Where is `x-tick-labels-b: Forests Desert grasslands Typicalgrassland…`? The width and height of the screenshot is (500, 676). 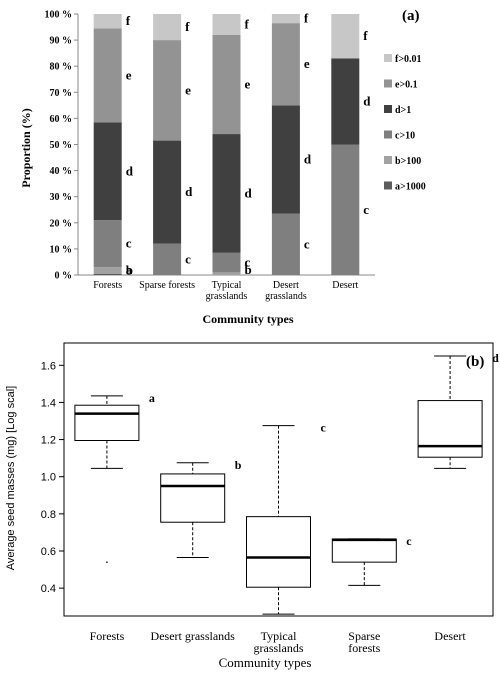
x-tick-labels-b: Forests Desert grasslands Typicalgrassland… is located at coordinates (278, 642).